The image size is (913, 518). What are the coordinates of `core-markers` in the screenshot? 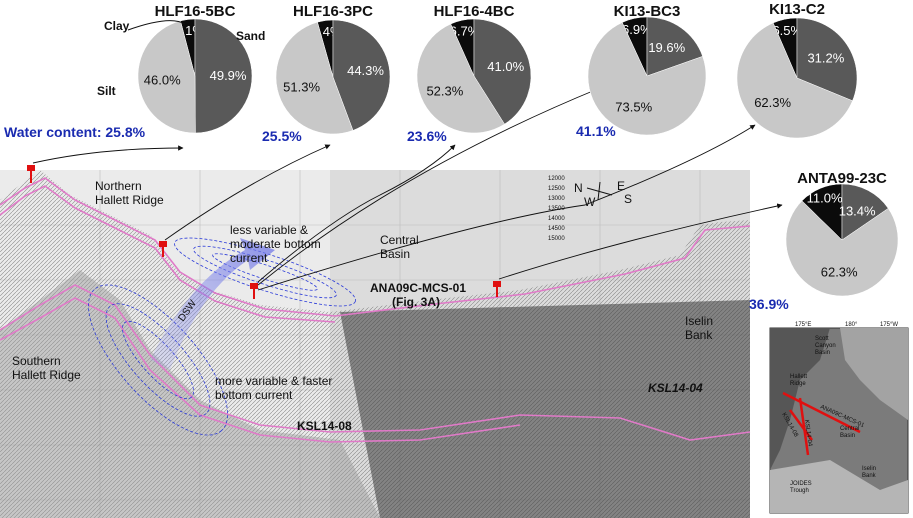 It's located at (264, 232).